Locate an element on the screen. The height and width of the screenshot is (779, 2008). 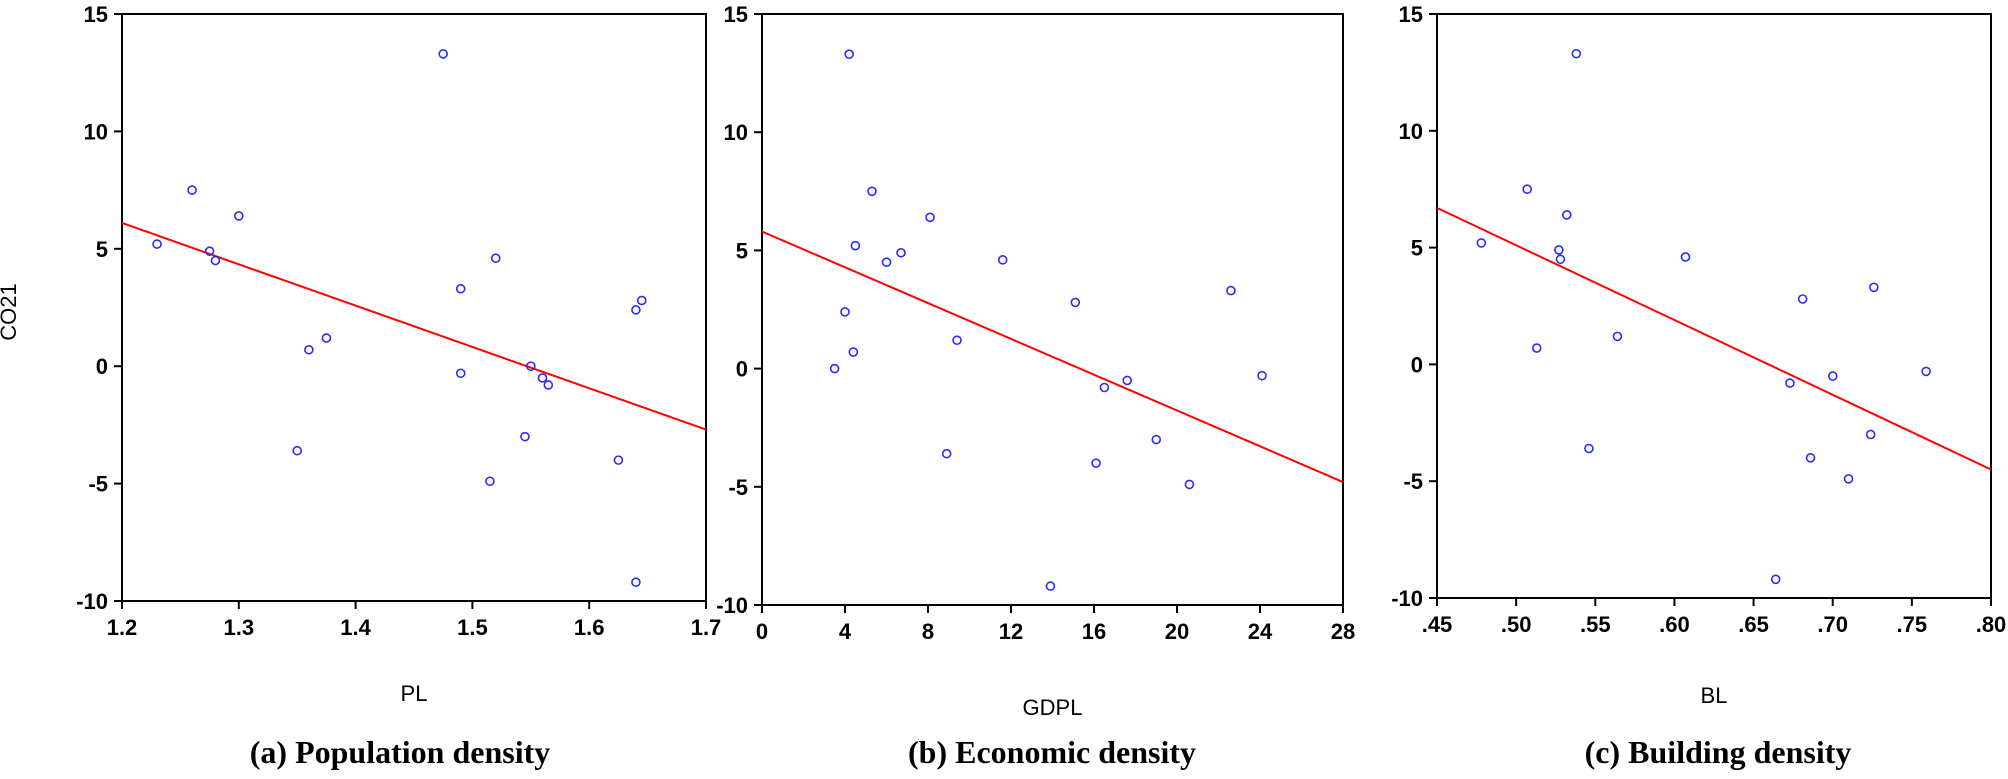
x-tick-label: 12 is located at coordinates (1011, 631).